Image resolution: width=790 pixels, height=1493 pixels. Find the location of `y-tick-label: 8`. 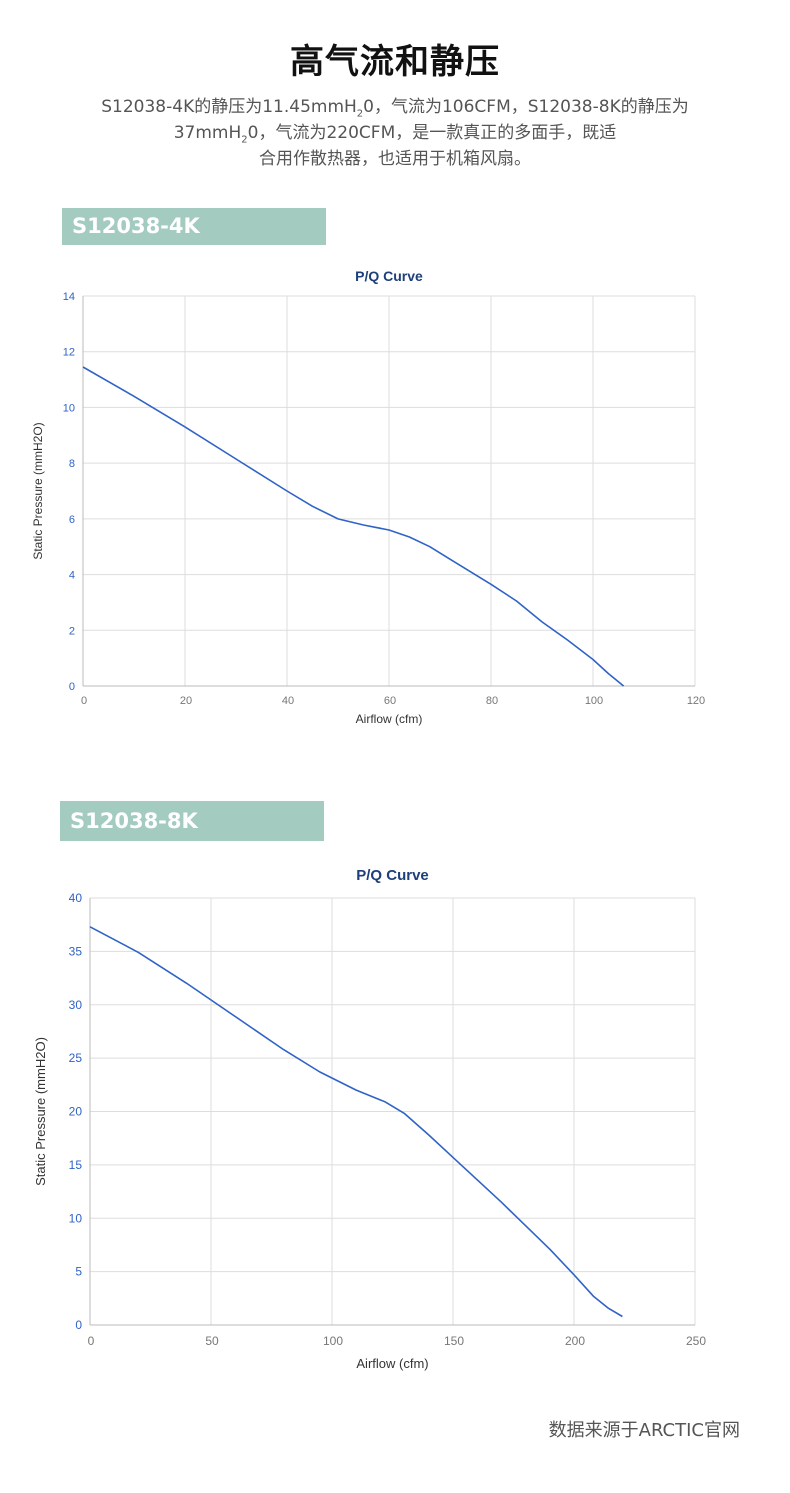

y-tick-label: 8 is located at coordinates (72, 464).